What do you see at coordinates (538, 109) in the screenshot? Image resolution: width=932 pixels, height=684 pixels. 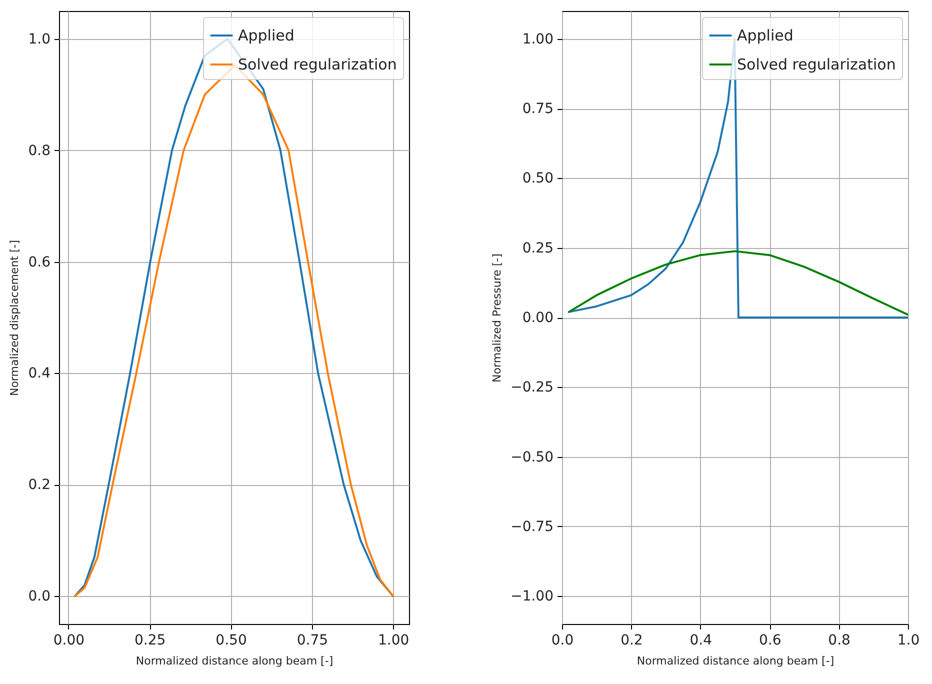 I see `y-tick-label: 0.75` at bounding box center [538, 109].